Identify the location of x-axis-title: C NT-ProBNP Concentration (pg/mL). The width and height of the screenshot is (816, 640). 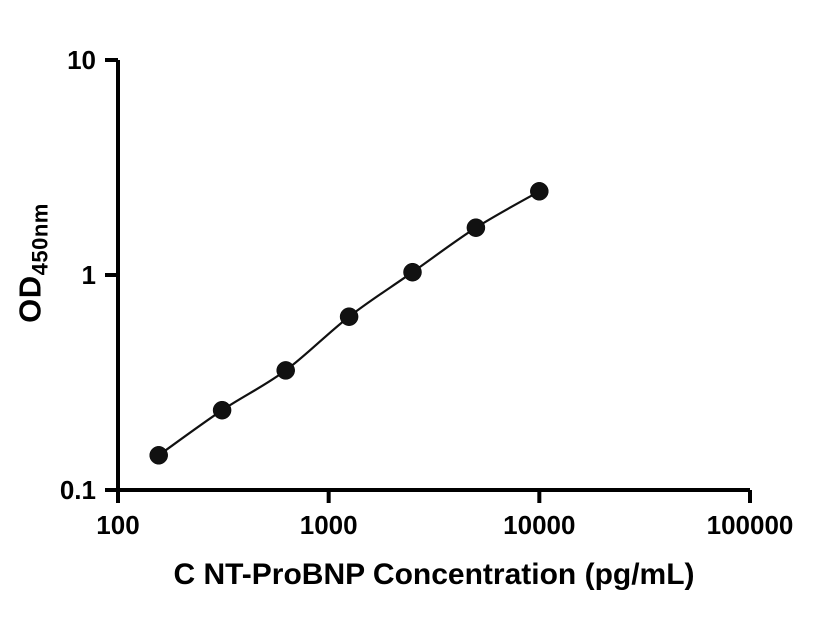
(434, 574).